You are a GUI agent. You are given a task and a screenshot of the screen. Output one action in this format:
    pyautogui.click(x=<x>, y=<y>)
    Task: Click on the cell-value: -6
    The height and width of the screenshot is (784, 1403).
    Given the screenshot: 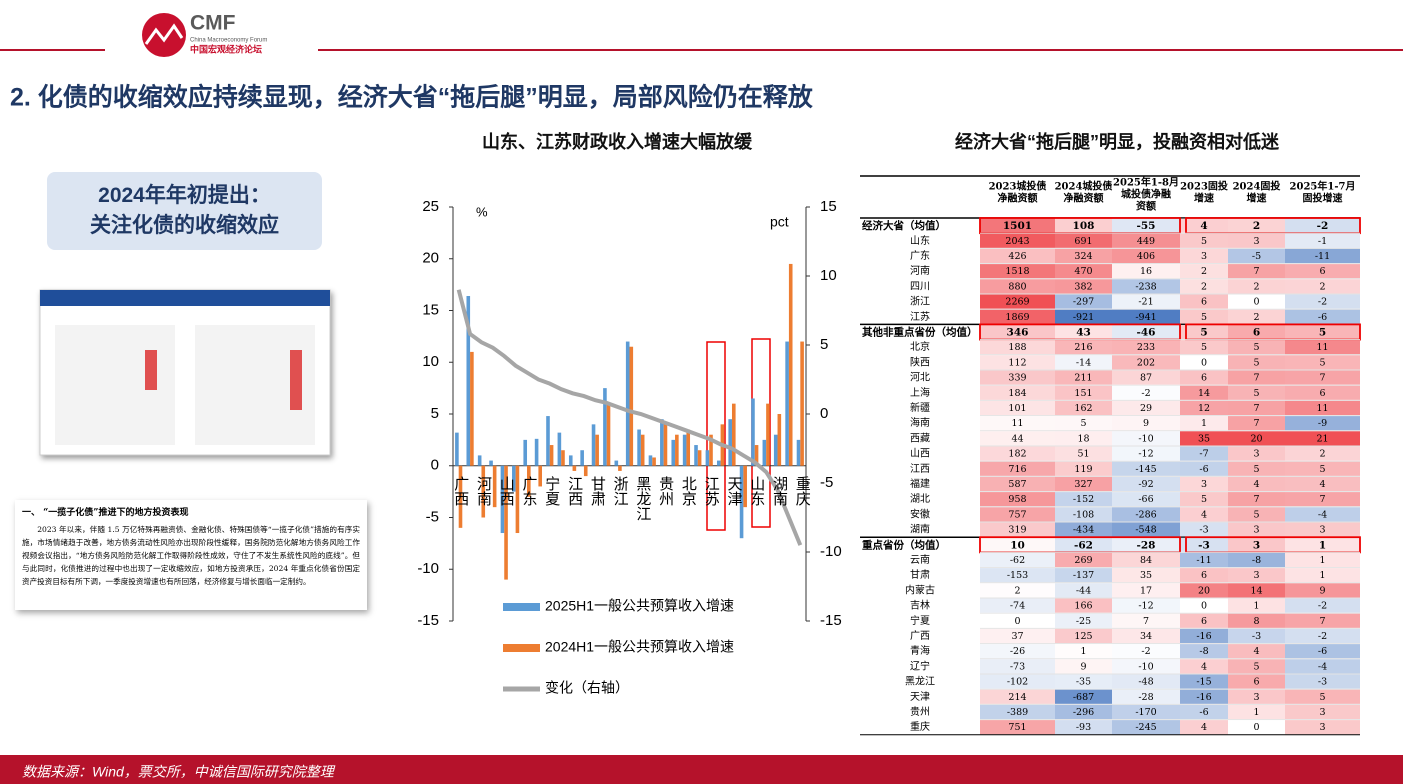 What is the action you would take?
    pyautogui.click(x=1322, y=651)
    